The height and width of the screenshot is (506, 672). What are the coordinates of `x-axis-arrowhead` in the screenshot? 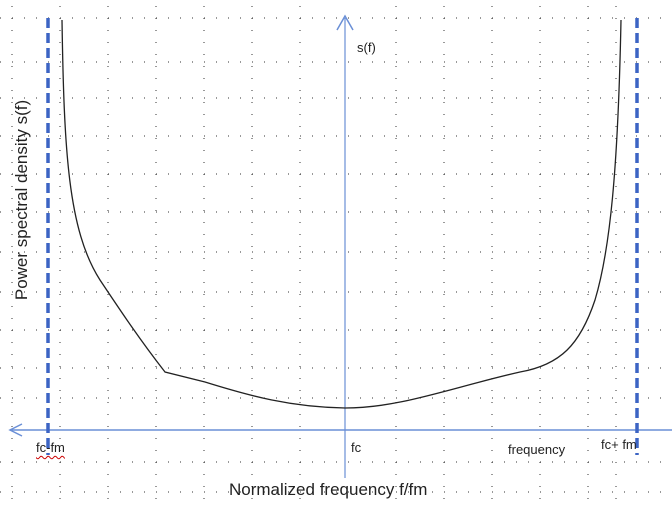 It's located at (15, 430).